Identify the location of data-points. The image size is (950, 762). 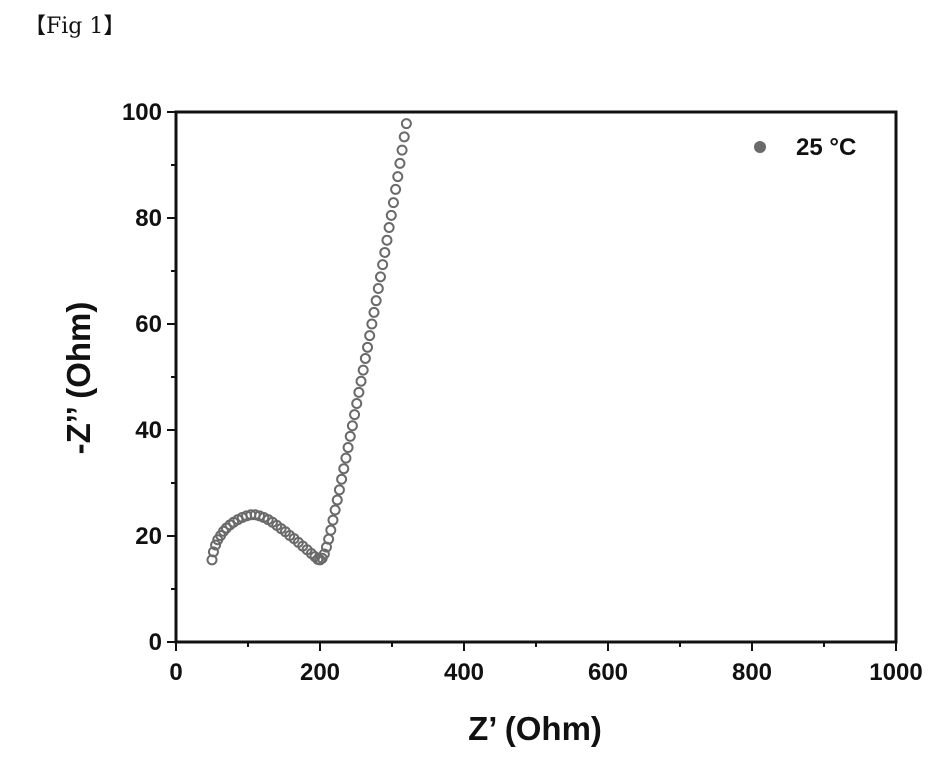
(309, 341).